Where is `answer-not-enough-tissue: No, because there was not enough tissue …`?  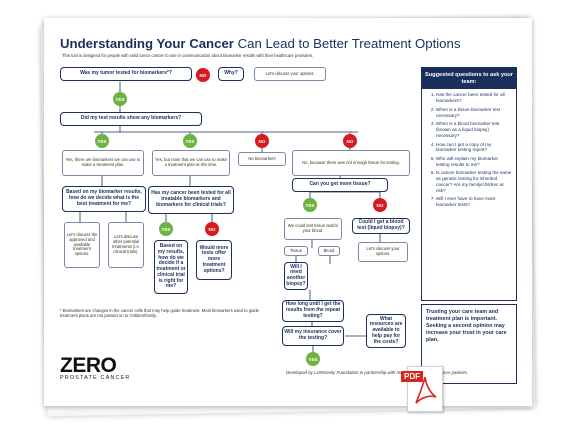 answer-not-enough-tissue: No, because there was not enough tissue … is located at coordinates (351, 163).